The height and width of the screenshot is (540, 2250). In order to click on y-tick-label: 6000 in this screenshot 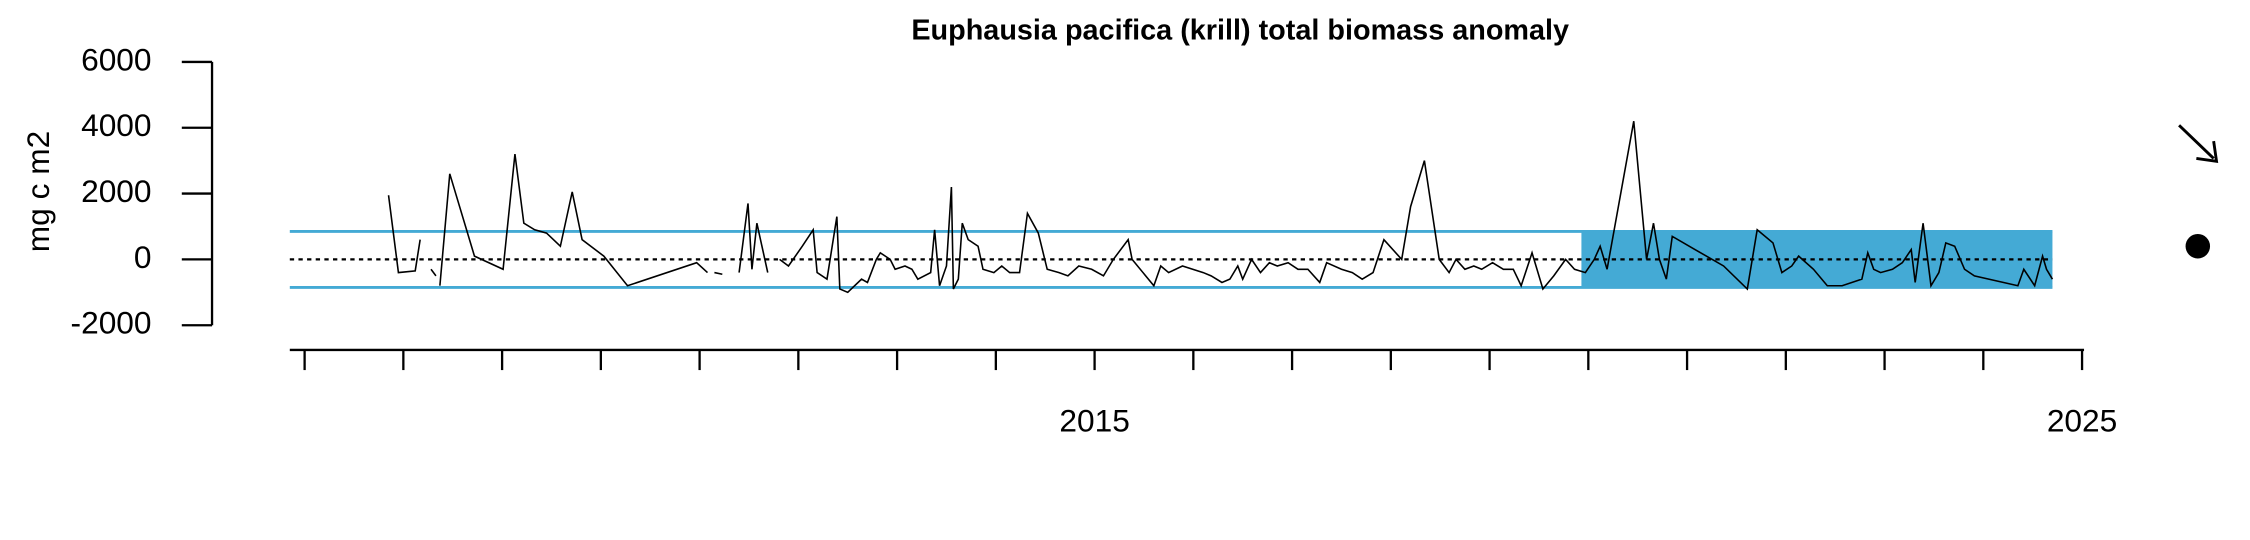, I will do `click(116, 59)`.